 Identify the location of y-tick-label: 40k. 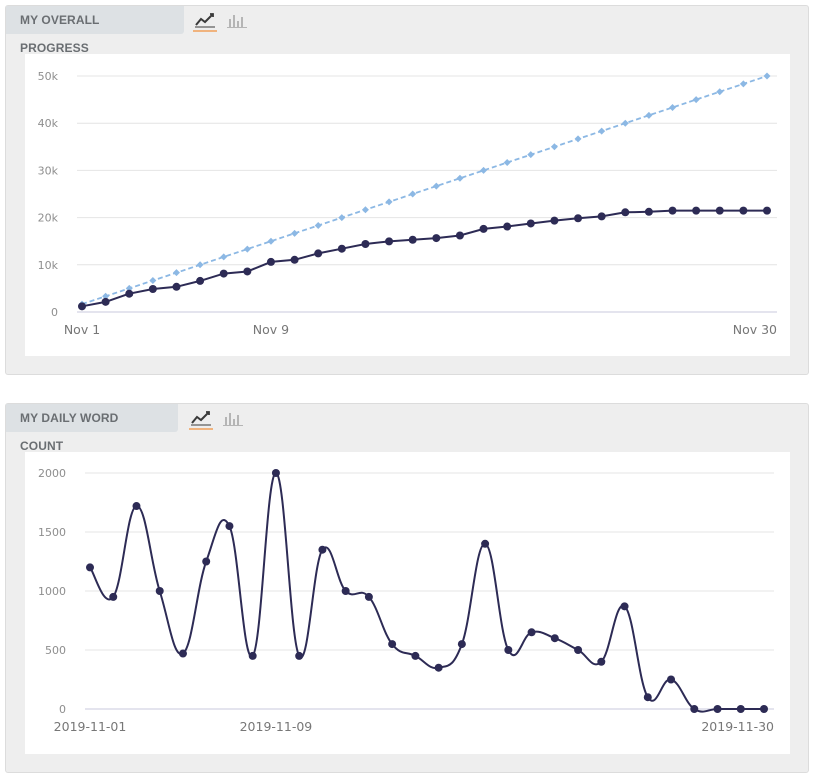
(48, 123).